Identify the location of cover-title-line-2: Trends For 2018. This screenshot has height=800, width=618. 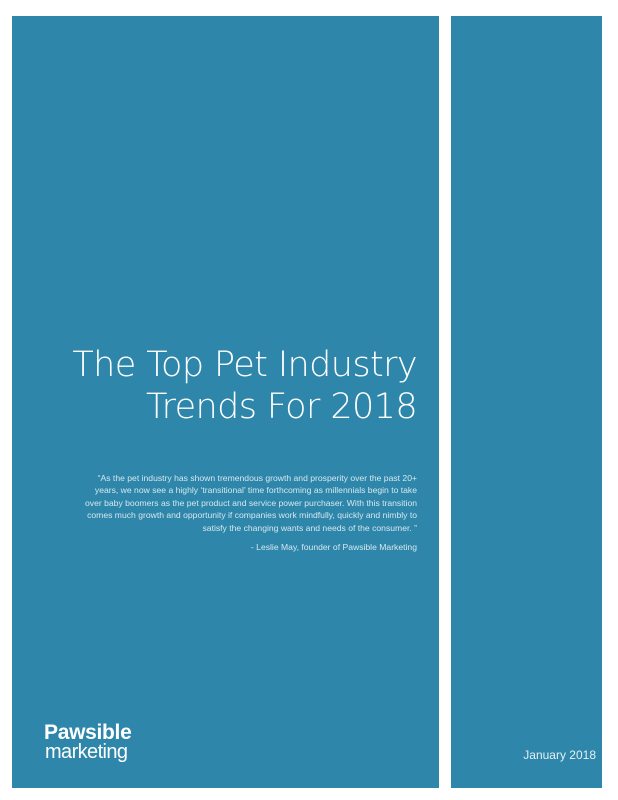
(281, 407).